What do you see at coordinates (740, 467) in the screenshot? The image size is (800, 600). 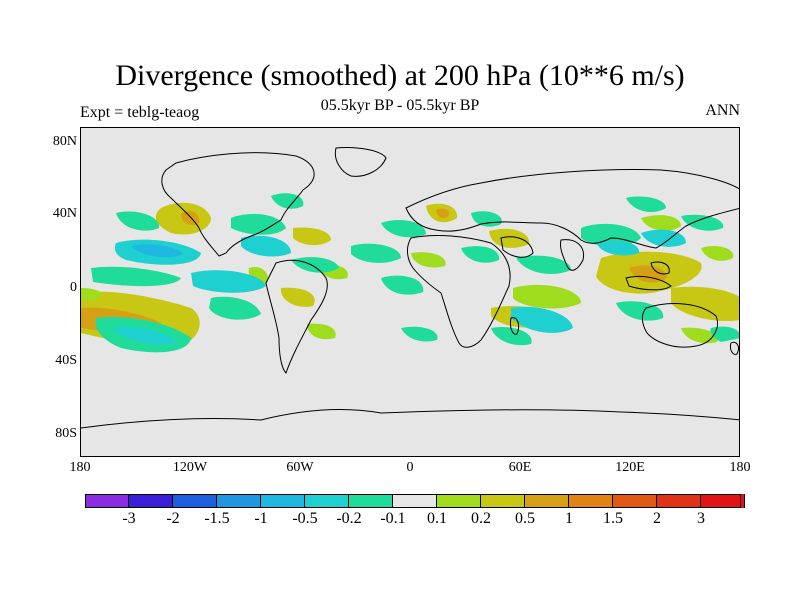 I see `lon-tick-180e: 180` at bounding box center [740, 467].